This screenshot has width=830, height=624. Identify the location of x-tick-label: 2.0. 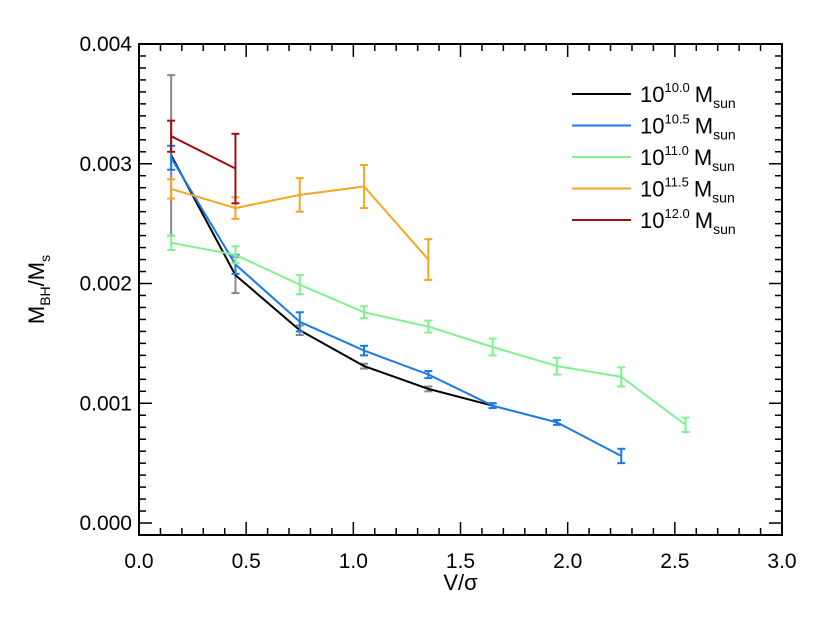
(567, 561).